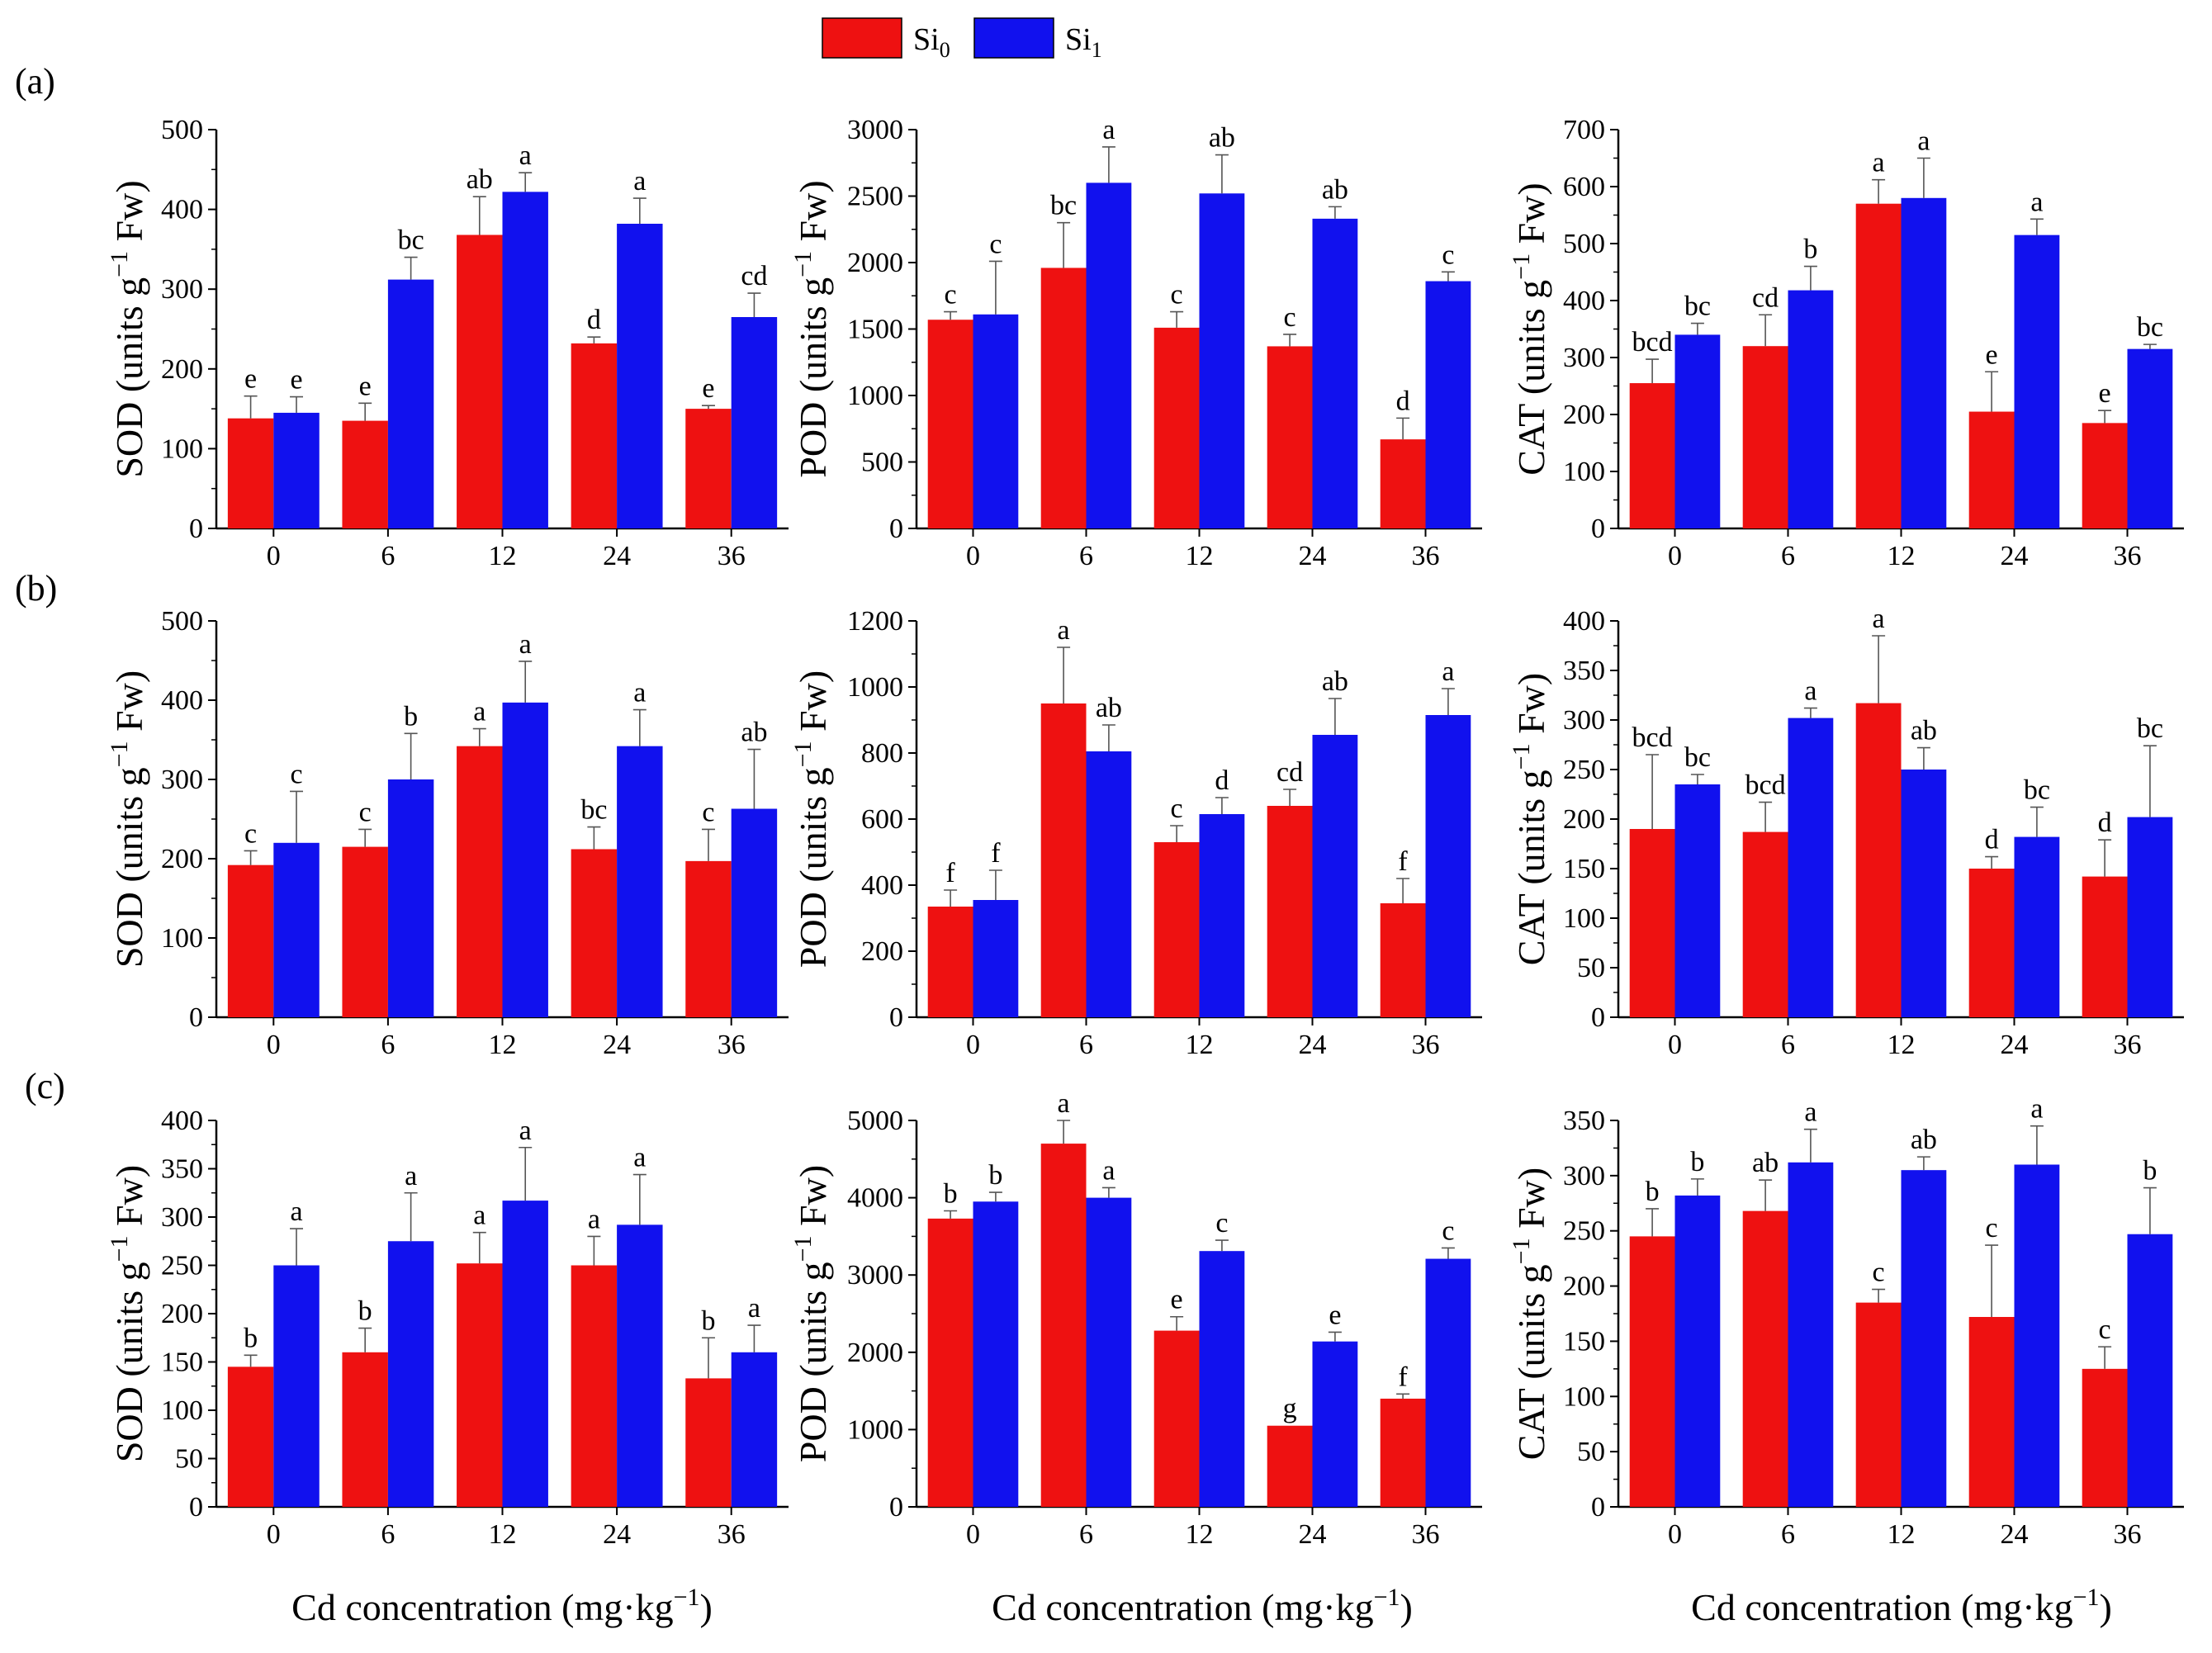 The width and height of the screenshot is (2212, 1653). Describe the element at coordinates (128, 819) in the screenshot. I see `y-axis-title: SOD (units g−1 Fw)` at that location.